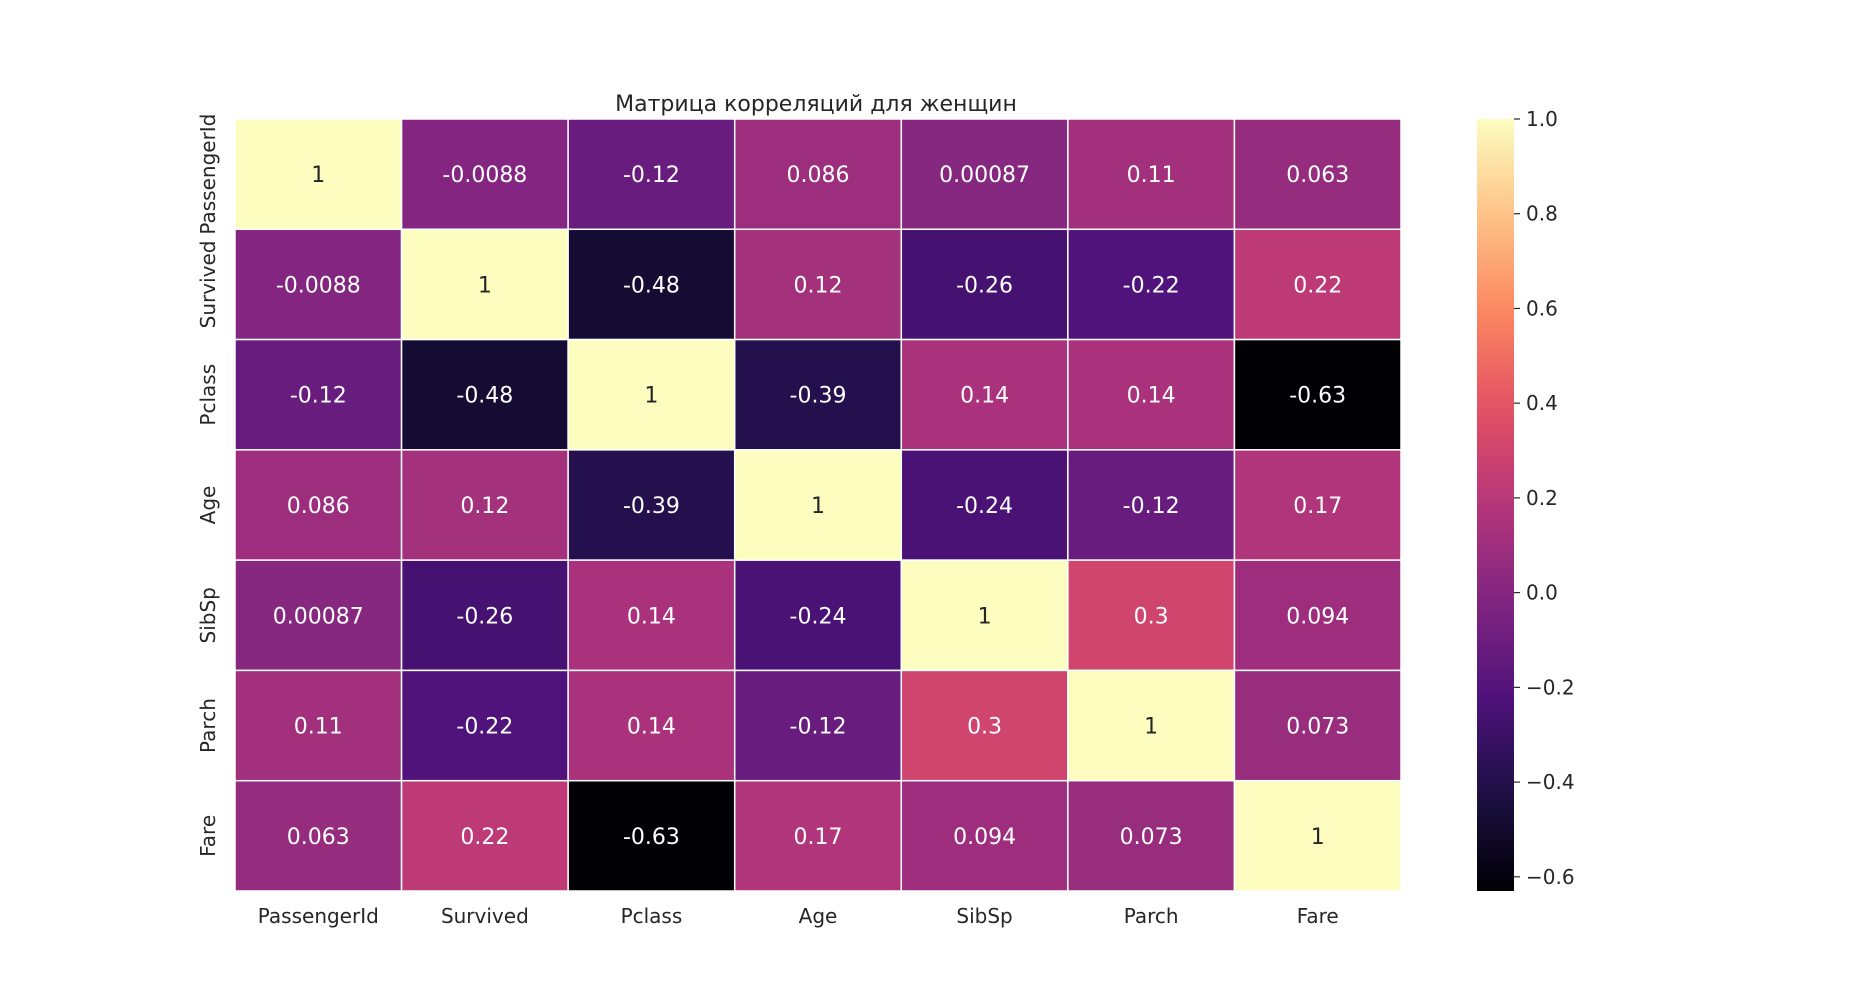 This screenshot has width=1853, height=986. I want to click on y-tick-label: Parch, so click(208, 725).